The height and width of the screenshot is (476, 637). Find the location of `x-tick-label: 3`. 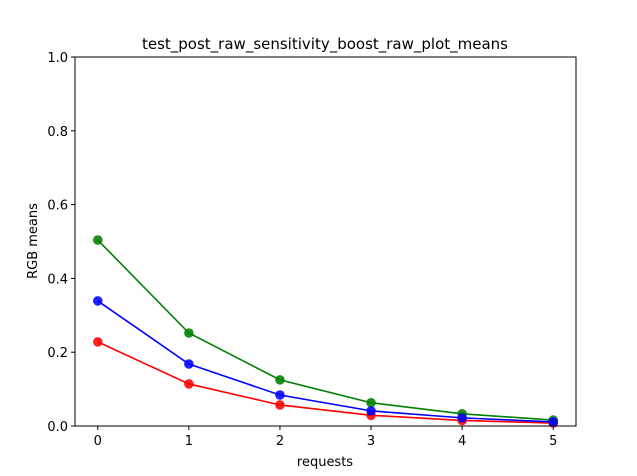

x-tick-label: 3 is located at coordinates (371, 441).